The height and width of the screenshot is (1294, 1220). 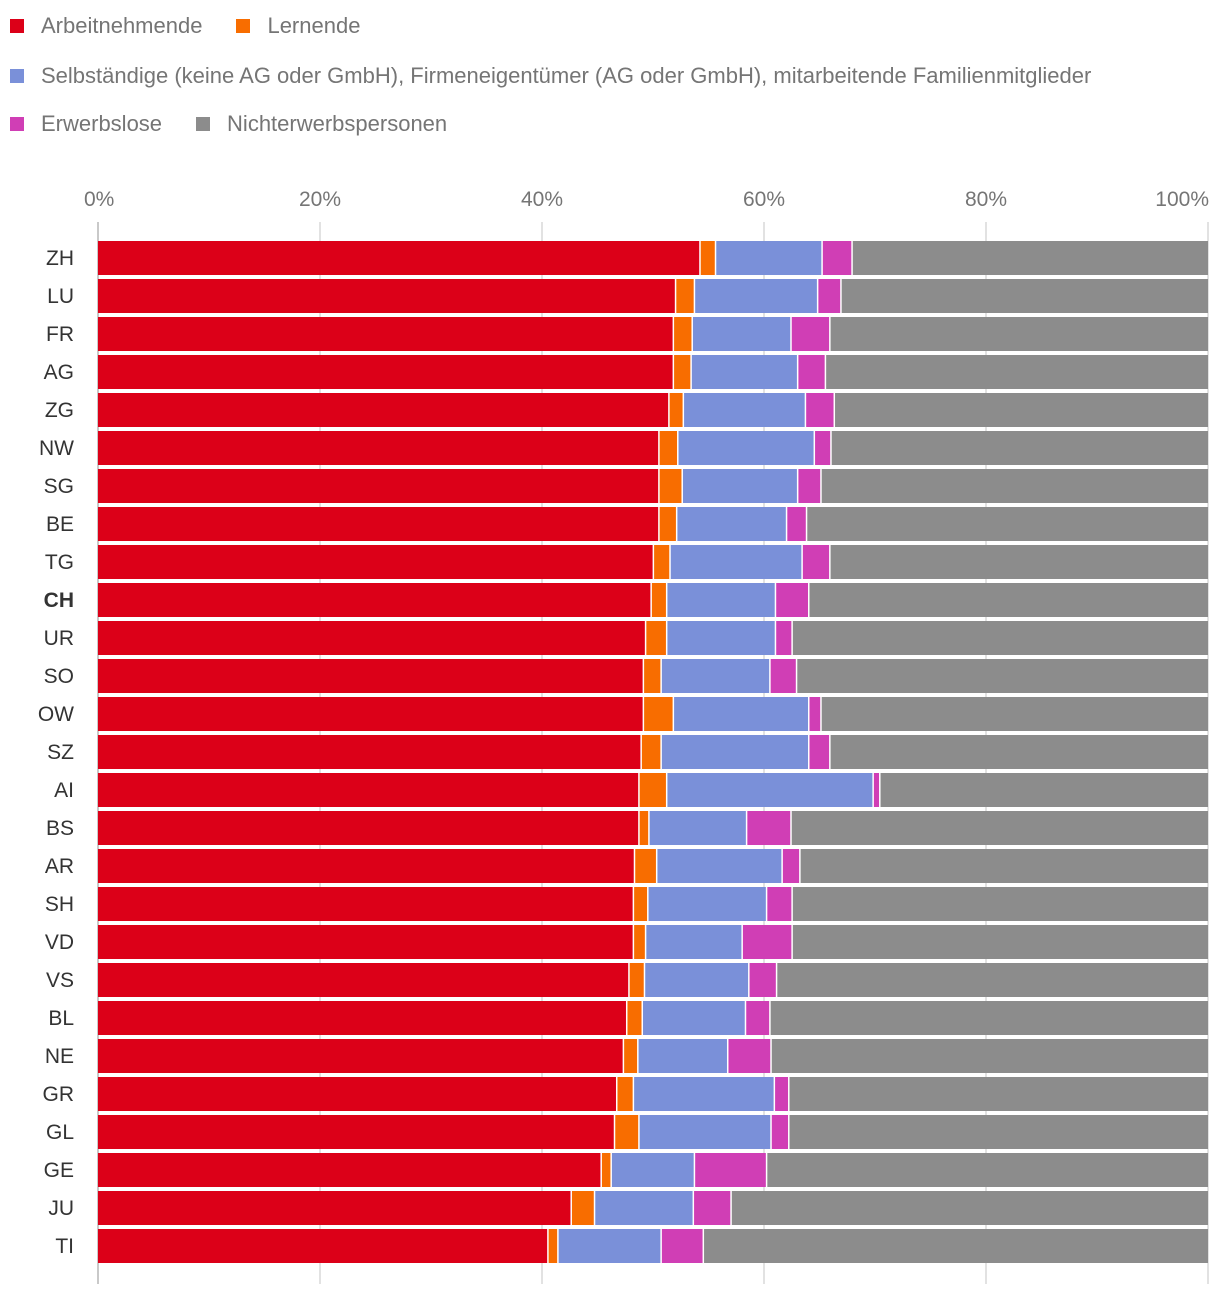 What do you see at coordinates (298, 26) in the screenshot?
I see `legend-item-lernende: Lernende` at bounding box center [298, 26].